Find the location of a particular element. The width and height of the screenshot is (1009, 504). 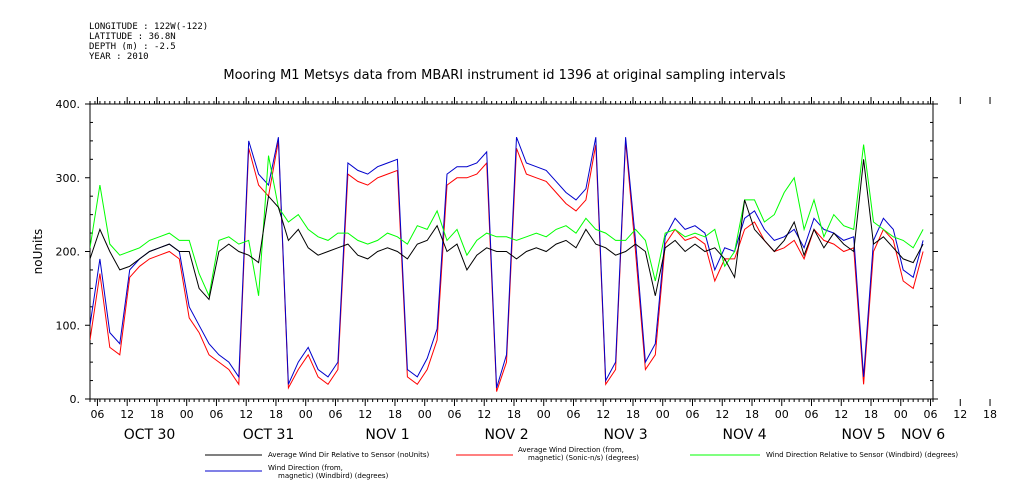

x-date-label: NOV 2 is located at coordinates (506, 435).